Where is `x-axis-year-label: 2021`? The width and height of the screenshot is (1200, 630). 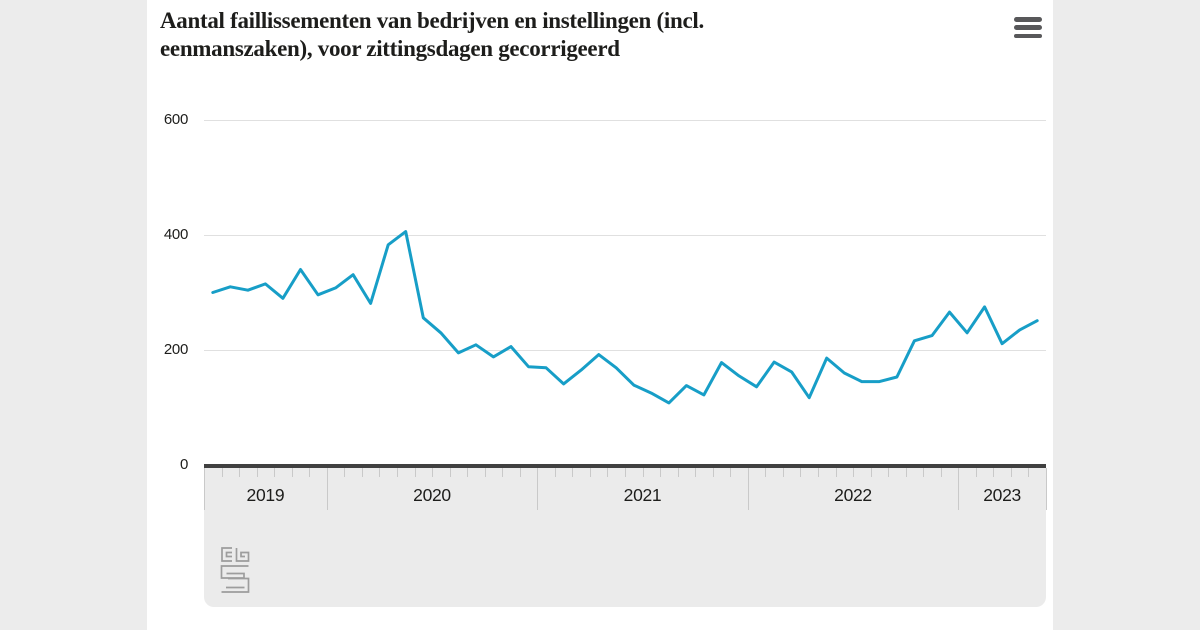
x-axis-year-label: 2021 is located at coordinates (642, 495).